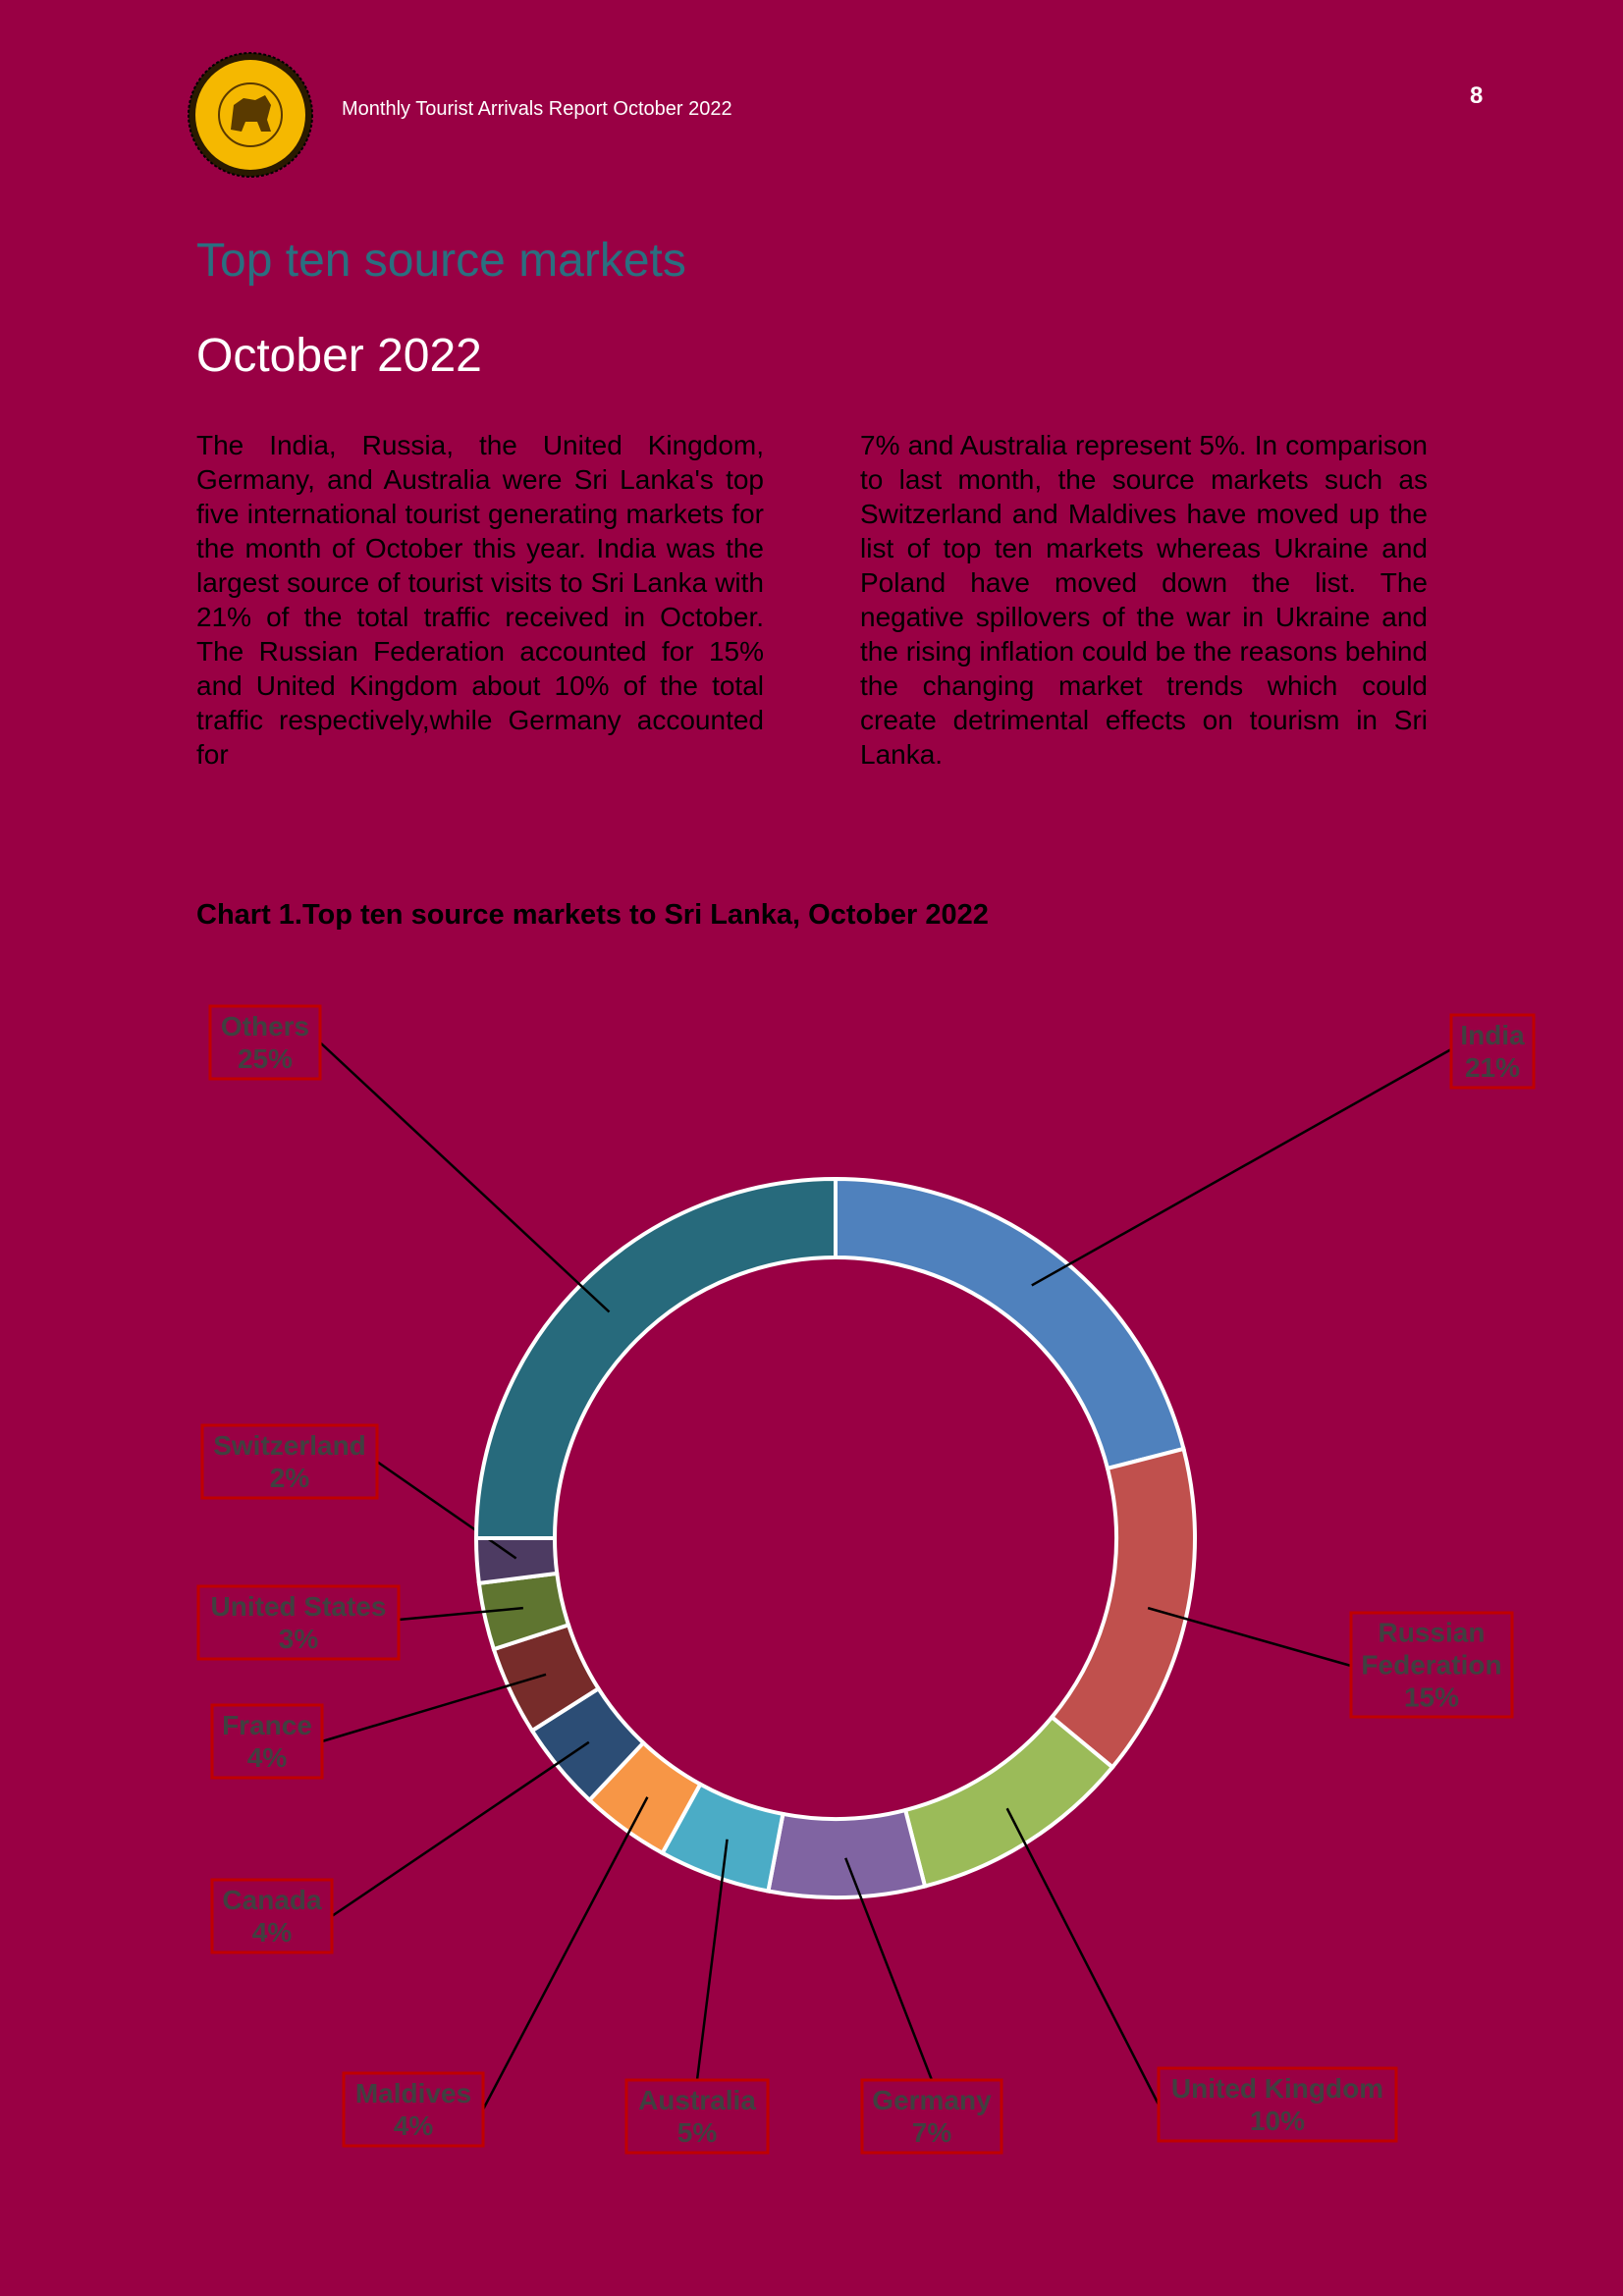  I want to click on data-label-name-others: Others, so click(265, 1026).